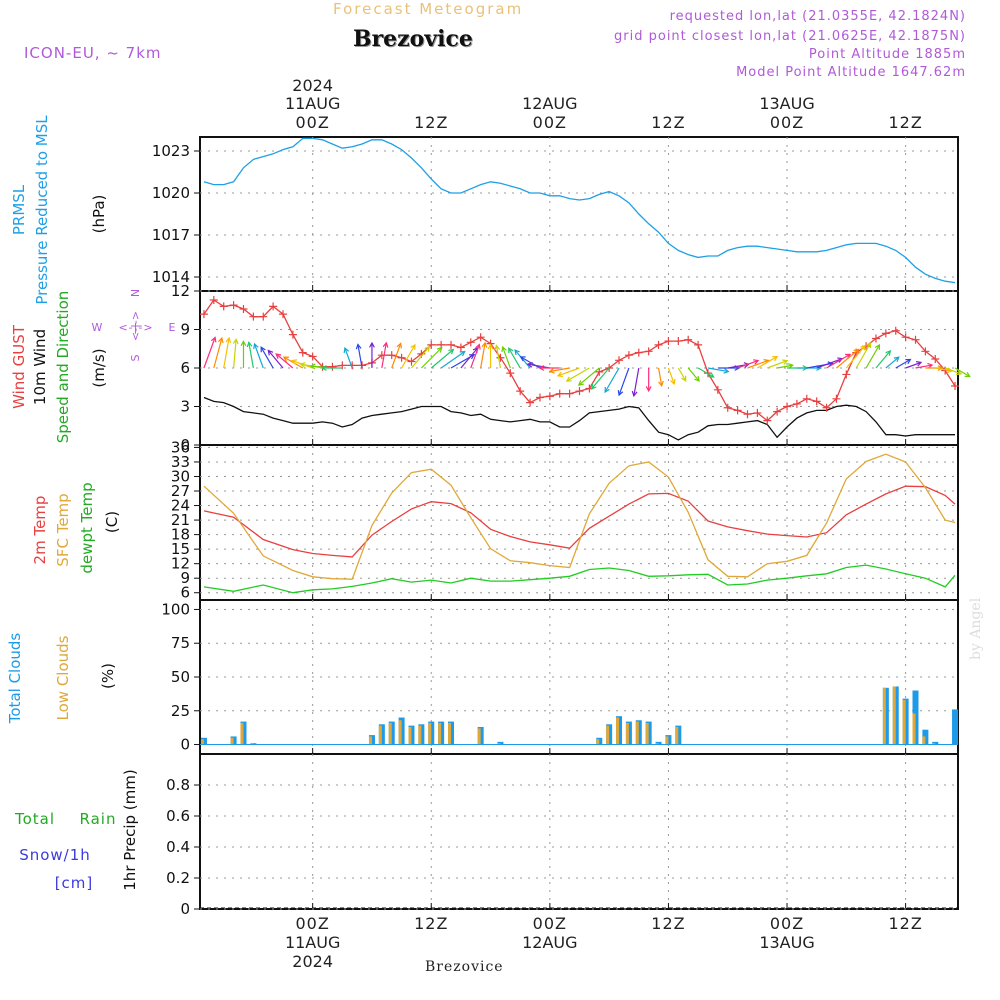 This screenshot has width=1000, height=1000. Describe the element at coordinates (55, 855) in the screenshot. I see `label-snow: Snow/1h` at that location.